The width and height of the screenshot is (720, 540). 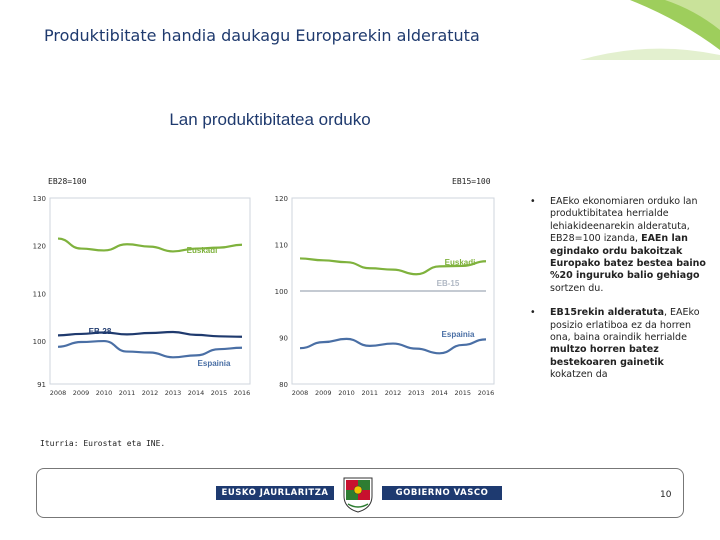 What do you see at coordinates (275, 493) in the screenshot?
I see `logo-left-text: EUSKO JAURLARITZA` at bounding box center [275, 493].